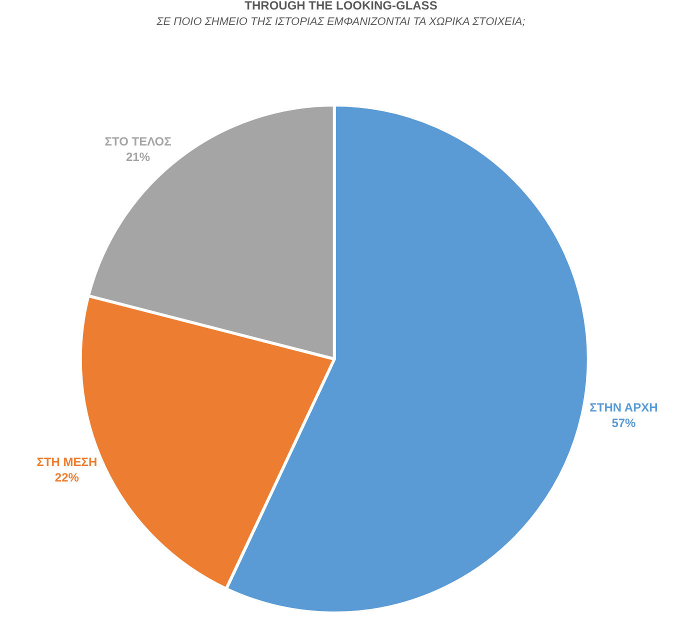 This screenshot has width=682, height=618. I want to click on data-label: 21%, so click(138, 157).